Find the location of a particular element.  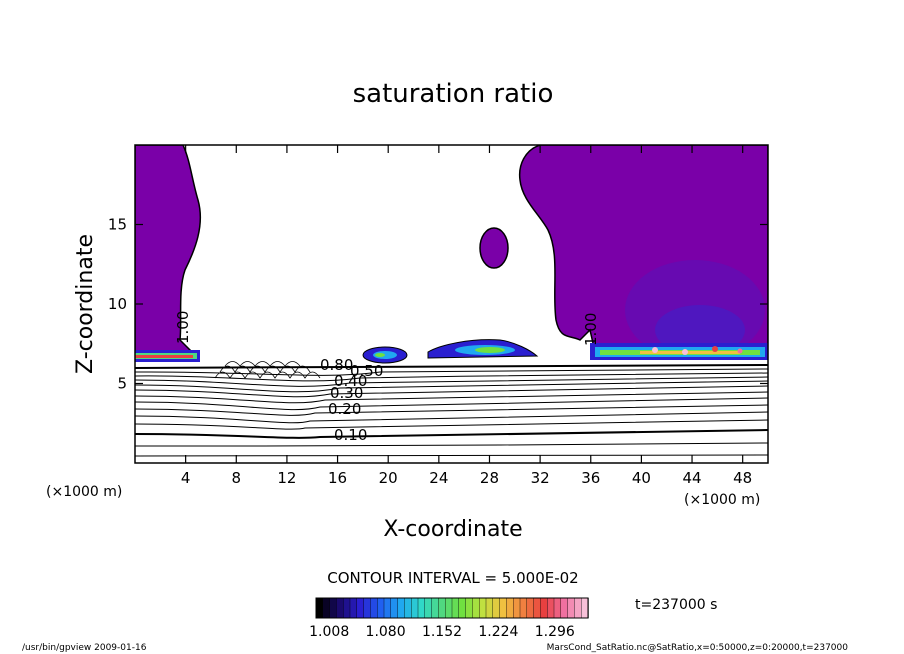

mid-cloud-a is located at coordinates (385, 355).